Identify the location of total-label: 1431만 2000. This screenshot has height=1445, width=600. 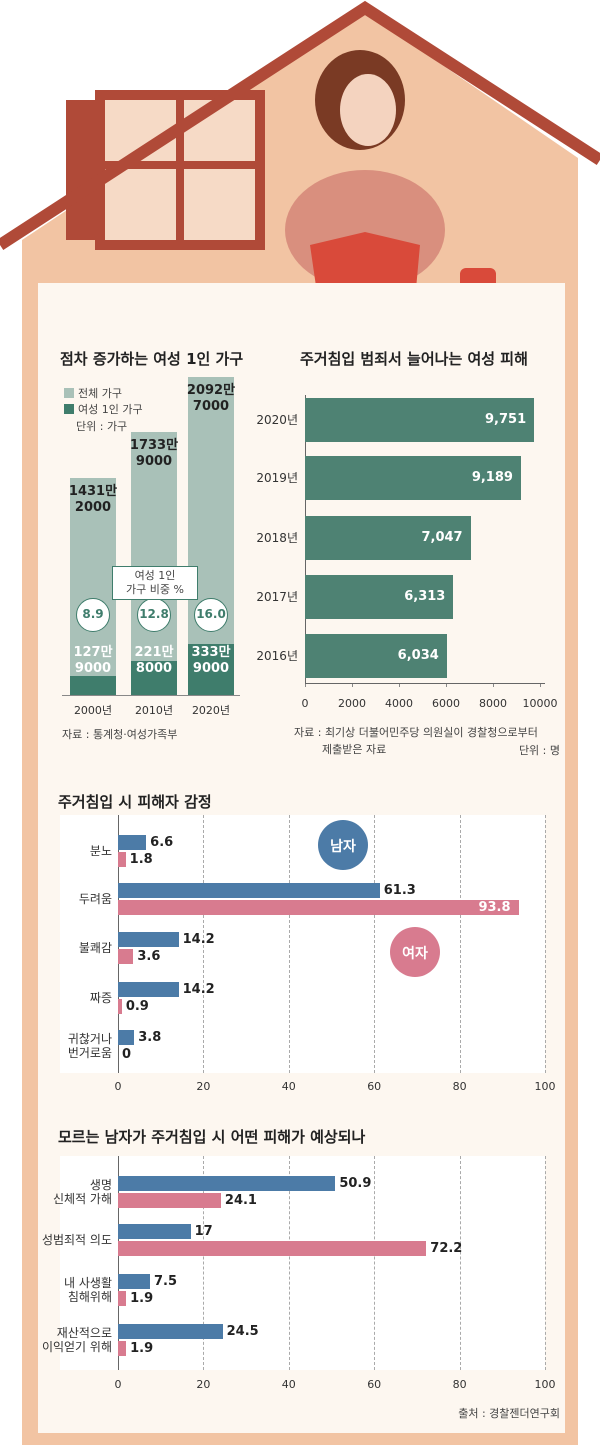
(93, 499).